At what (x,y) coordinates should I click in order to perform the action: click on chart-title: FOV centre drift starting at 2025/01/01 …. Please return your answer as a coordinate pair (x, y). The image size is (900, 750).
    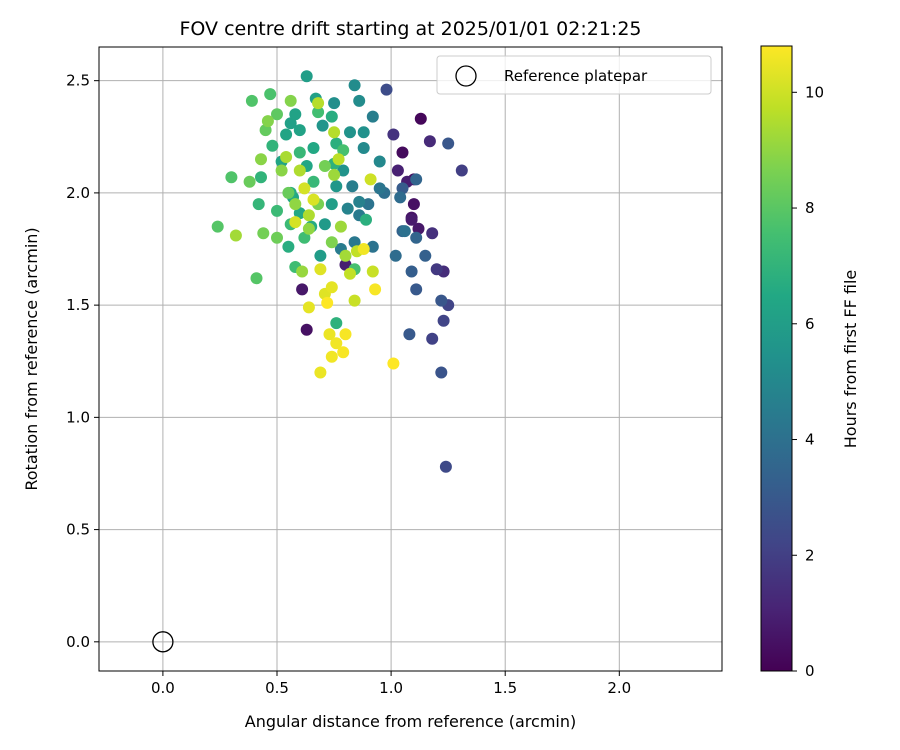
    Looking at the image, I should click on (410, 29).